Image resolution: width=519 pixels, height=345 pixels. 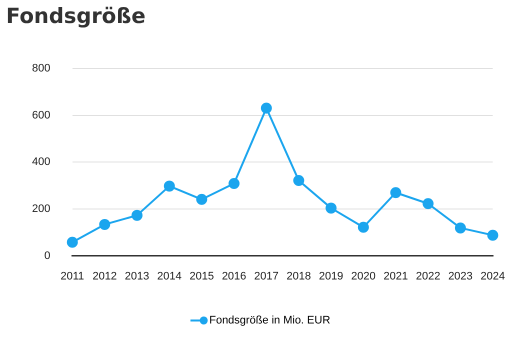 What do you see at coordinates (331, 276) in the screenshot?
I see `x-tick-label: 2019` at bounding box center [331, 276].